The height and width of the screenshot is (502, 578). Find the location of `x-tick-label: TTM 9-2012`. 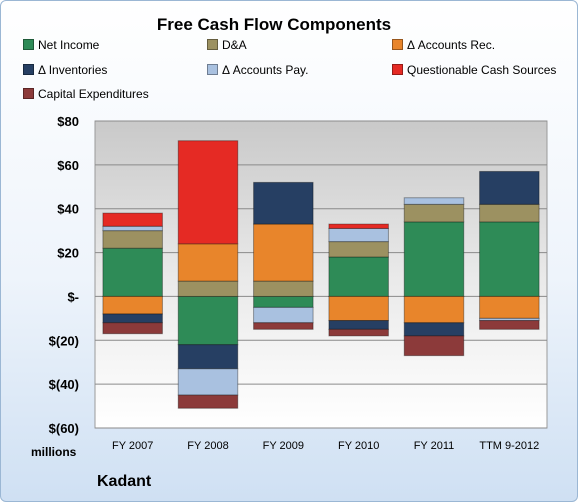

x-tick-label: TTM 9-2012 is located at coordinates (509, 446).